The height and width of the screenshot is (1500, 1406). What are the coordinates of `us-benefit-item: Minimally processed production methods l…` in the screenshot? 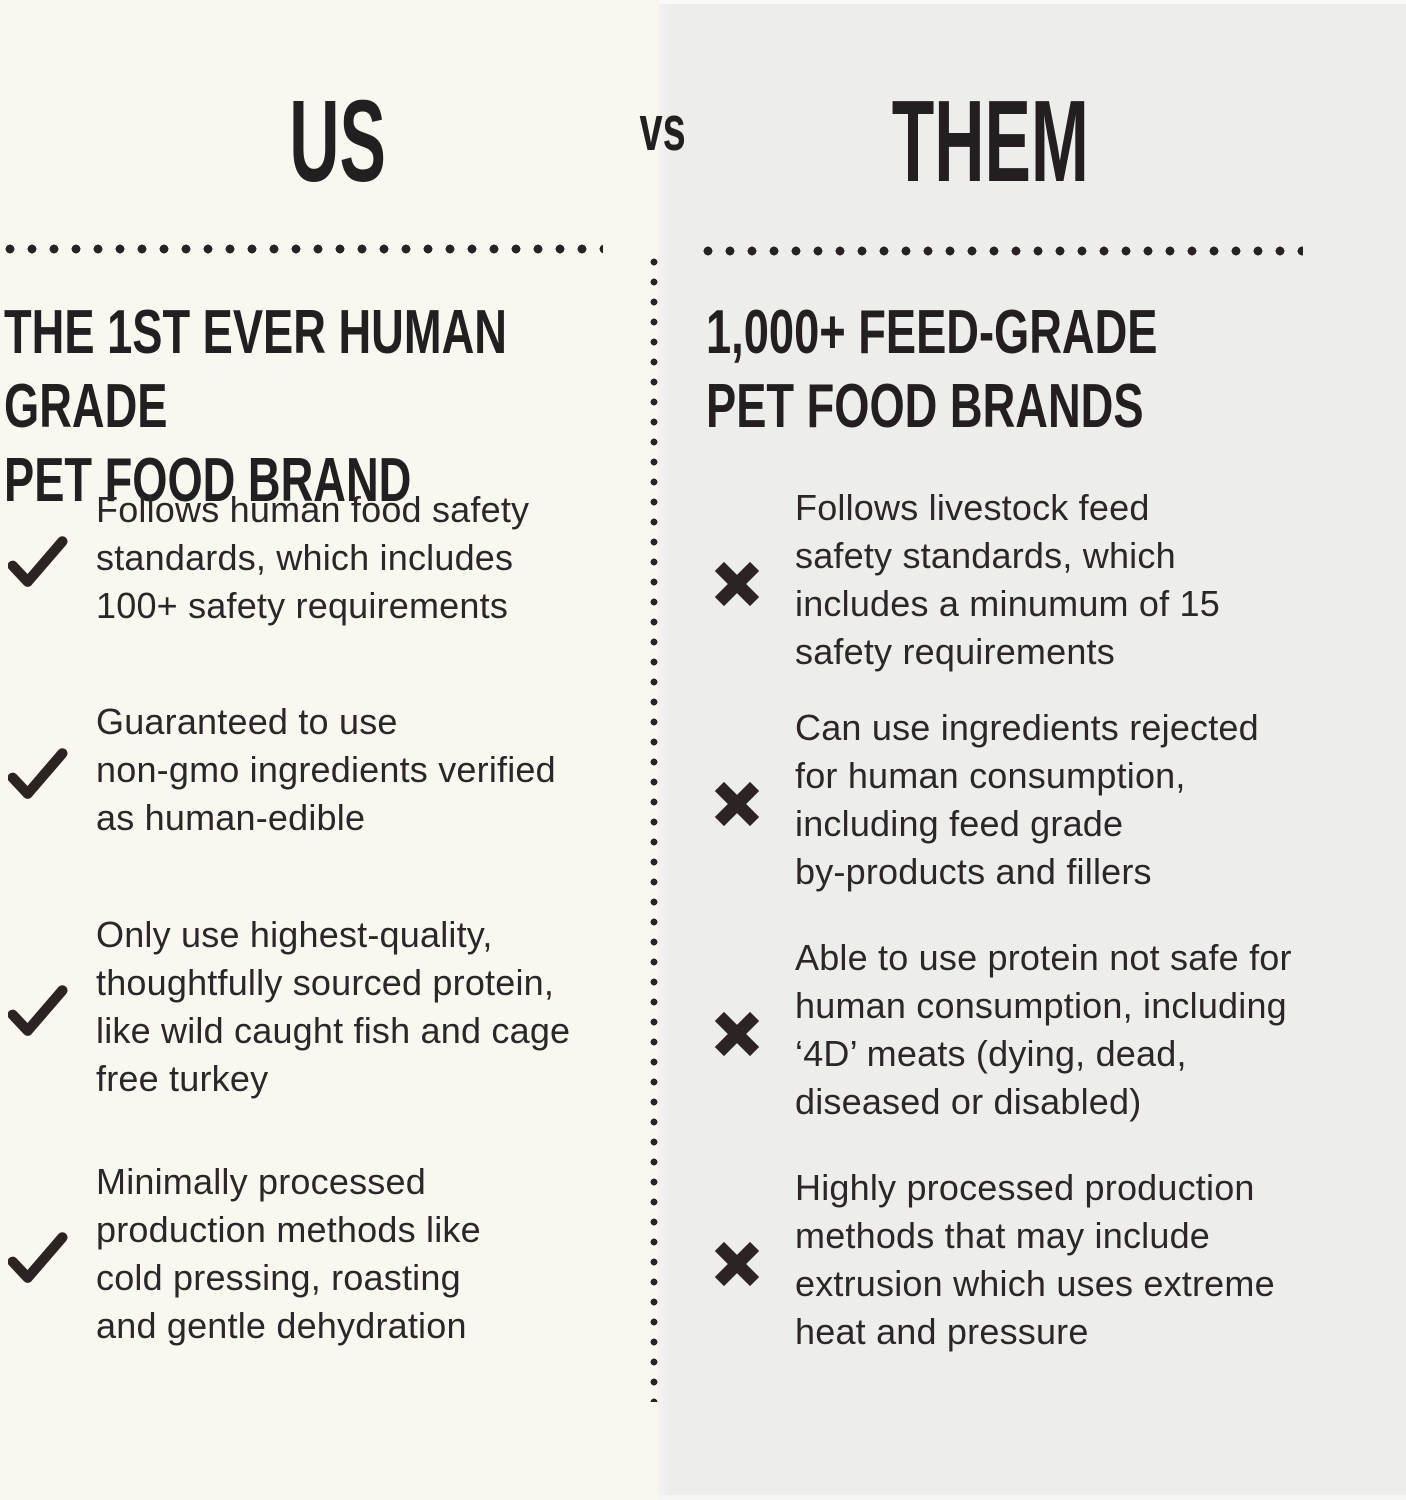 It's located at (328, 1254).